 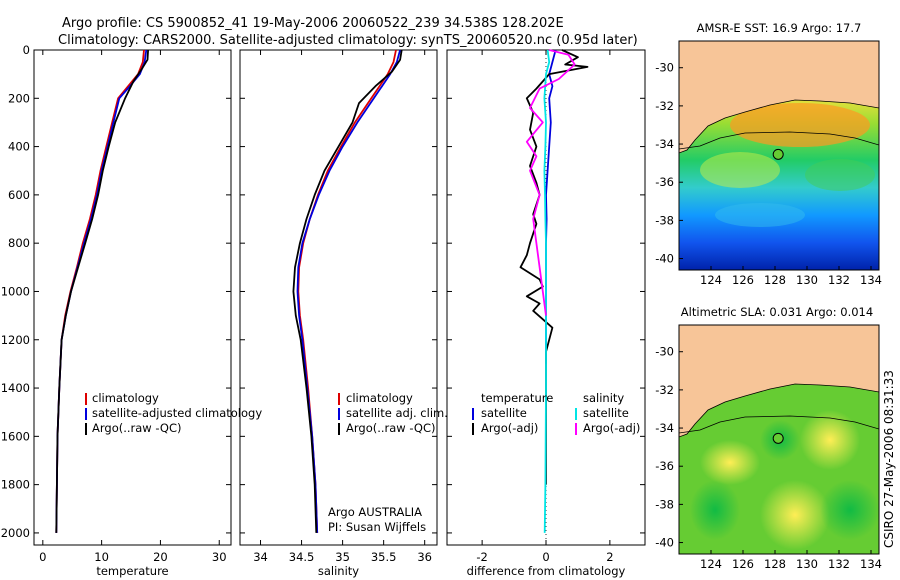 I want to click on series-salinity-satellite, so click(x=547, y=291).